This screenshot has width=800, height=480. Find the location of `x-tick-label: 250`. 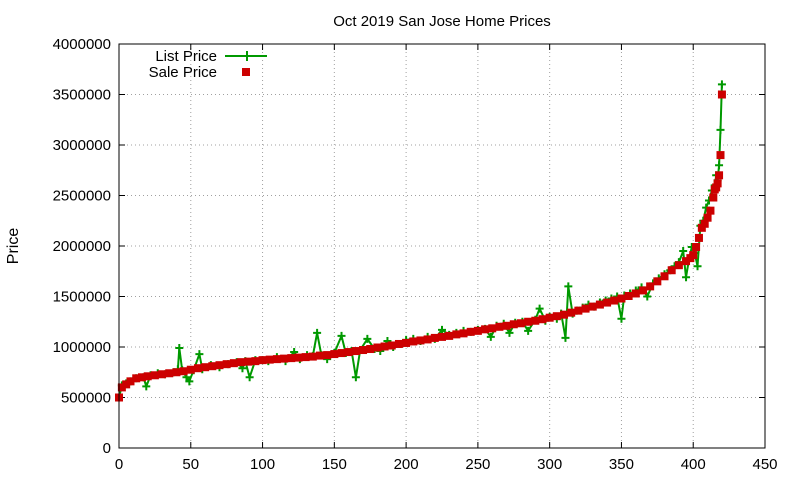

x-tick-label: 250 is located at coordinates (477, 464).